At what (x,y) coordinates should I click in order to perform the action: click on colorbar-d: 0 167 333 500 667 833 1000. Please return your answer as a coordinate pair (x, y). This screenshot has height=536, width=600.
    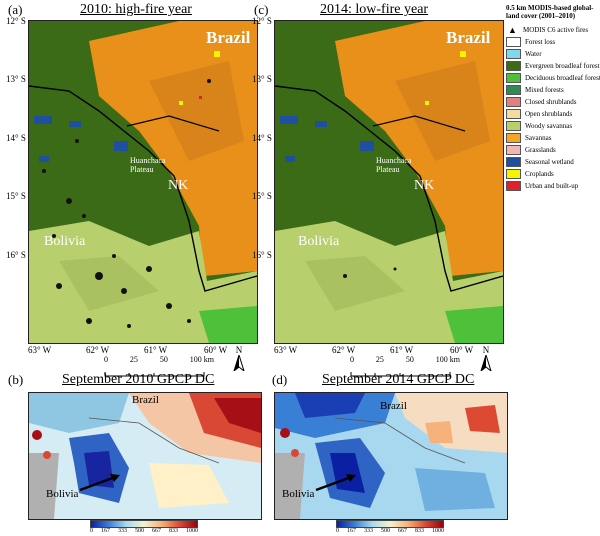
    Looking at the image, I should click on (390, 527).